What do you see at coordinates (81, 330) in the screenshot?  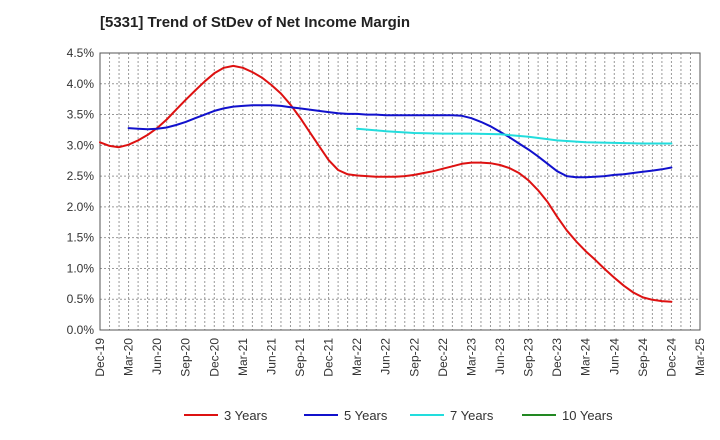 I see `y-tick-label: 0.0%` at bounding box center [81, 330].